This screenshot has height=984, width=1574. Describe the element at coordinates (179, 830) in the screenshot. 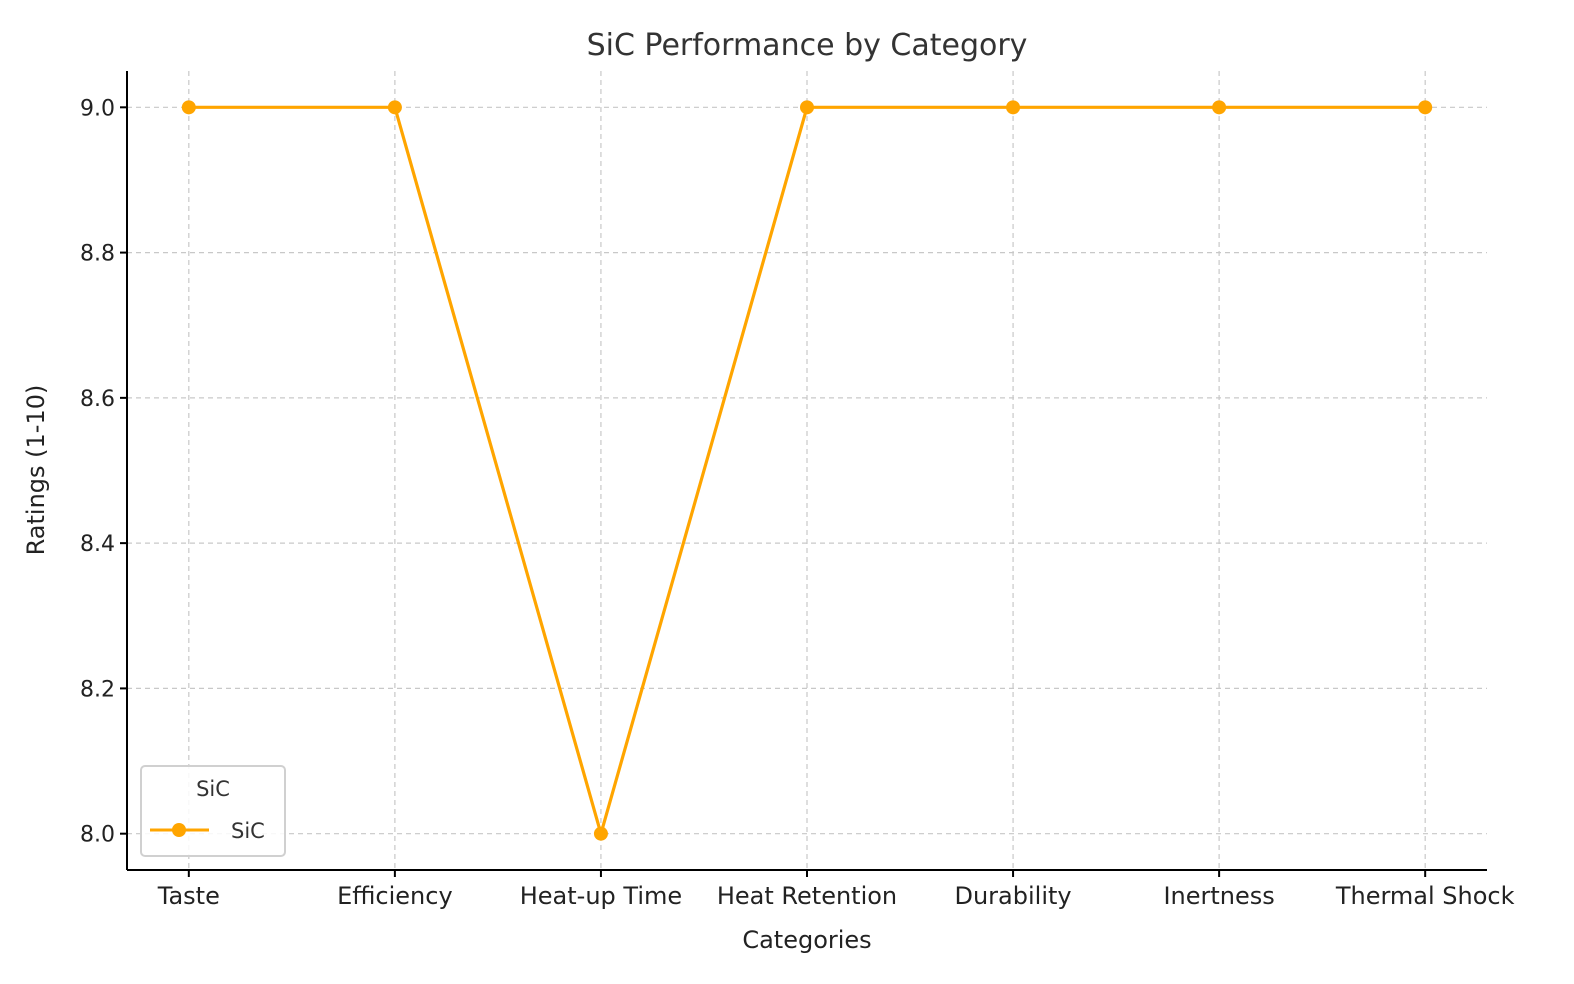

I see `legend-marker-swatch` at that location.